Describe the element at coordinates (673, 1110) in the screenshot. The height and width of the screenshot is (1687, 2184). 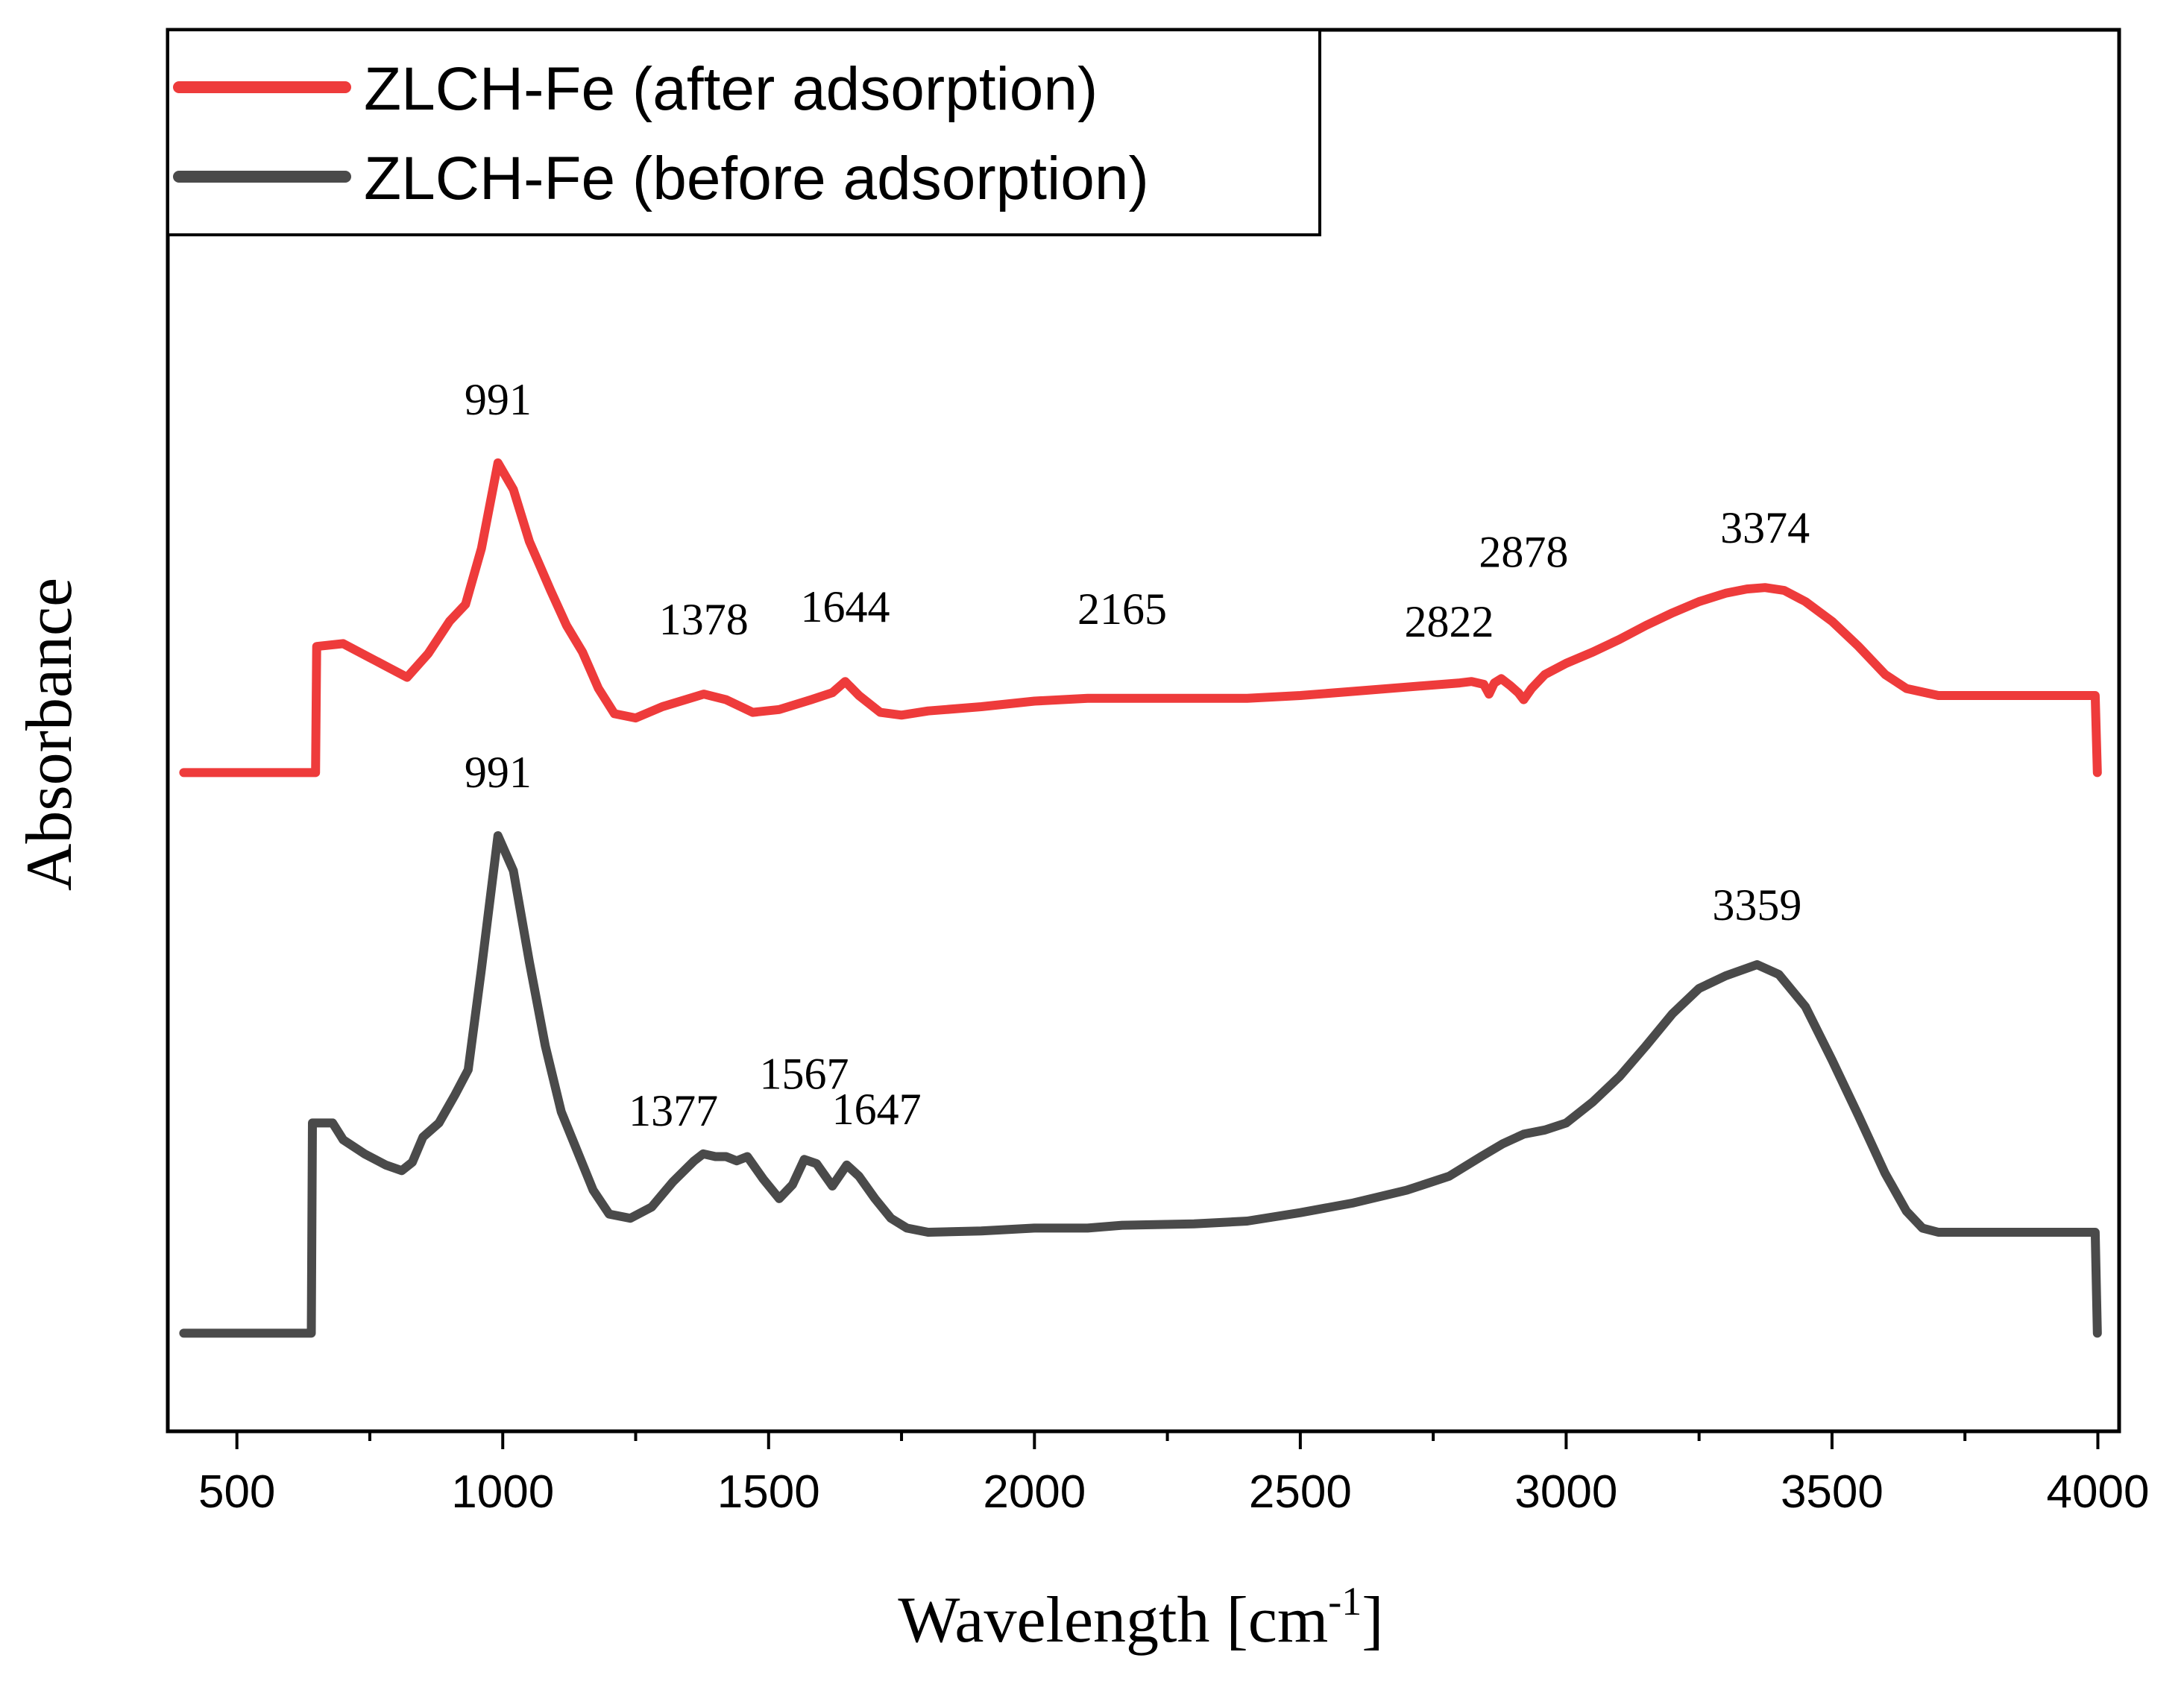
I see `peak-label: 1377` at that location.